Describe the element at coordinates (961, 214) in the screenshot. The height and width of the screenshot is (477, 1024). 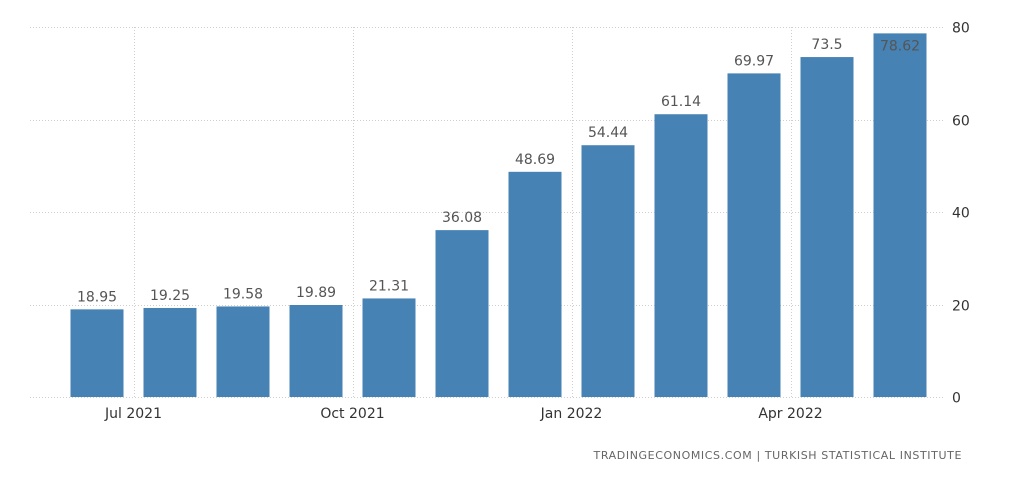
I see `y-tick-label: 40` at that location.